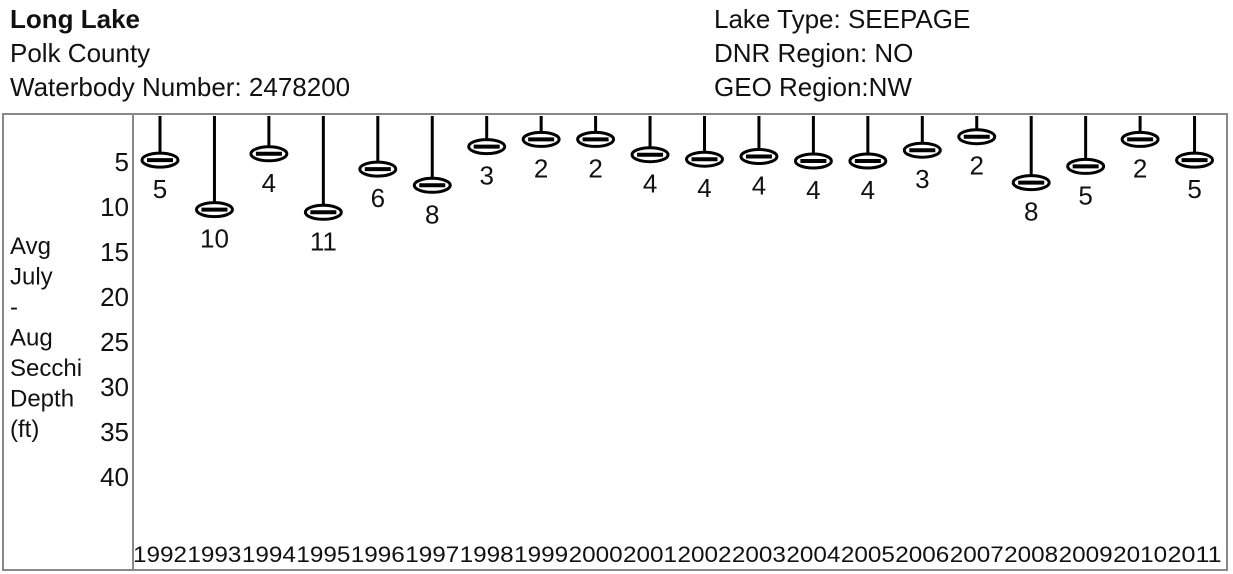 The height and width of the screenshot is (574, 1233). What do you see at coordinates (214, 239) in the screenshot?
I see `data-label: 10` at bounding box center [214, 239].